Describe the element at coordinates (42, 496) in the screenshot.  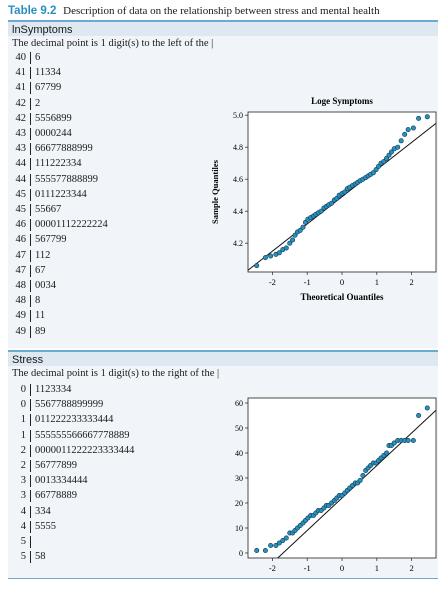
I see `stem-leaf-row: 3 66778889` at that location.